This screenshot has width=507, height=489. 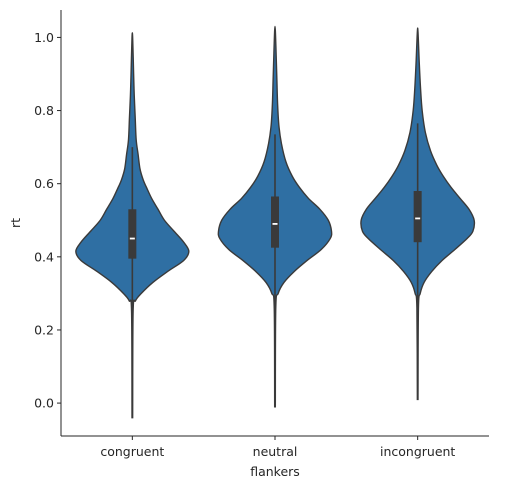 I want to click on y-tick-label: 0.0, so click(x=44, y=403).